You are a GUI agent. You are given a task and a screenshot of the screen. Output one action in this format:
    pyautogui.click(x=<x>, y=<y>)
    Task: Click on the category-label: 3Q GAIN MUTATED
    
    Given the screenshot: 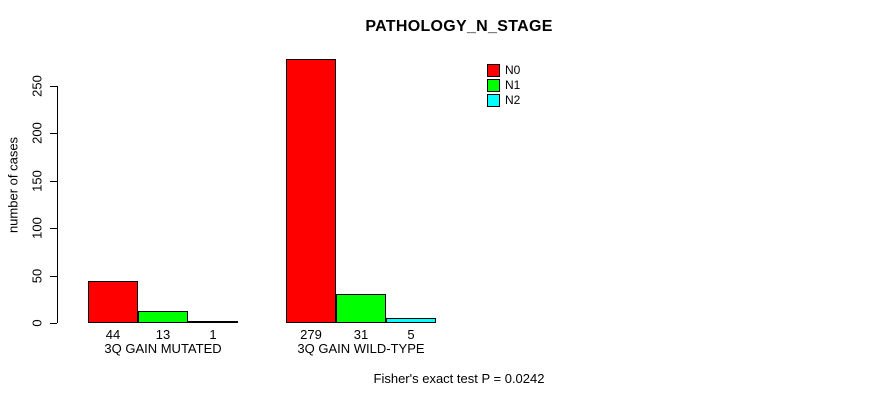 What is the action you would take?
    pyautogui.click(x=163, y=348)
    